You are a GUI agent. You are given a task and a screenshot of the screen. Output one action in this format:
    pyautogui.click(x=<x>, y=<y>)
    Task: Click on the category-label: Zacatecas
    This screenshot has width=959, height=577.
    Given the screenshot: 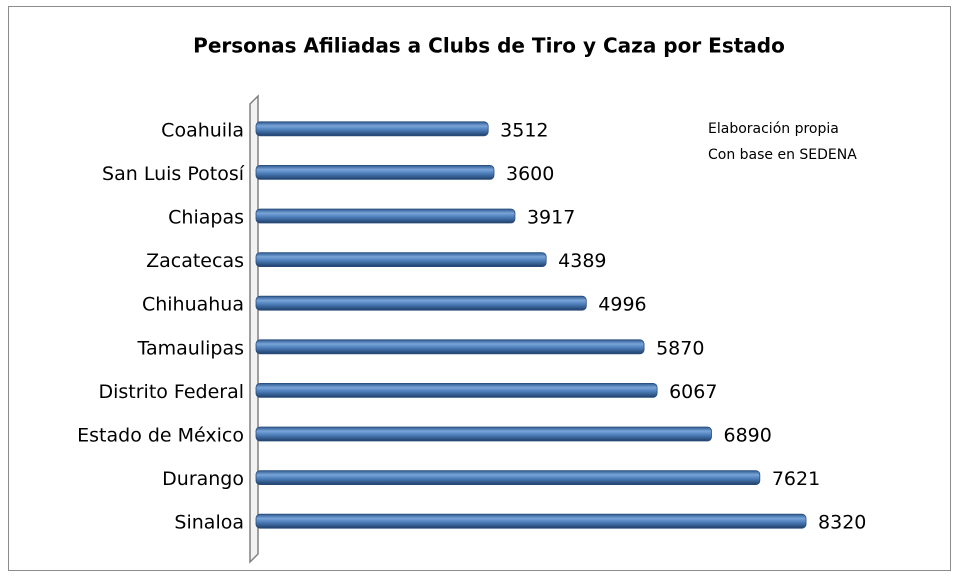 What is the action you would take?
    pyautogui.click(x=195, y=261)
    